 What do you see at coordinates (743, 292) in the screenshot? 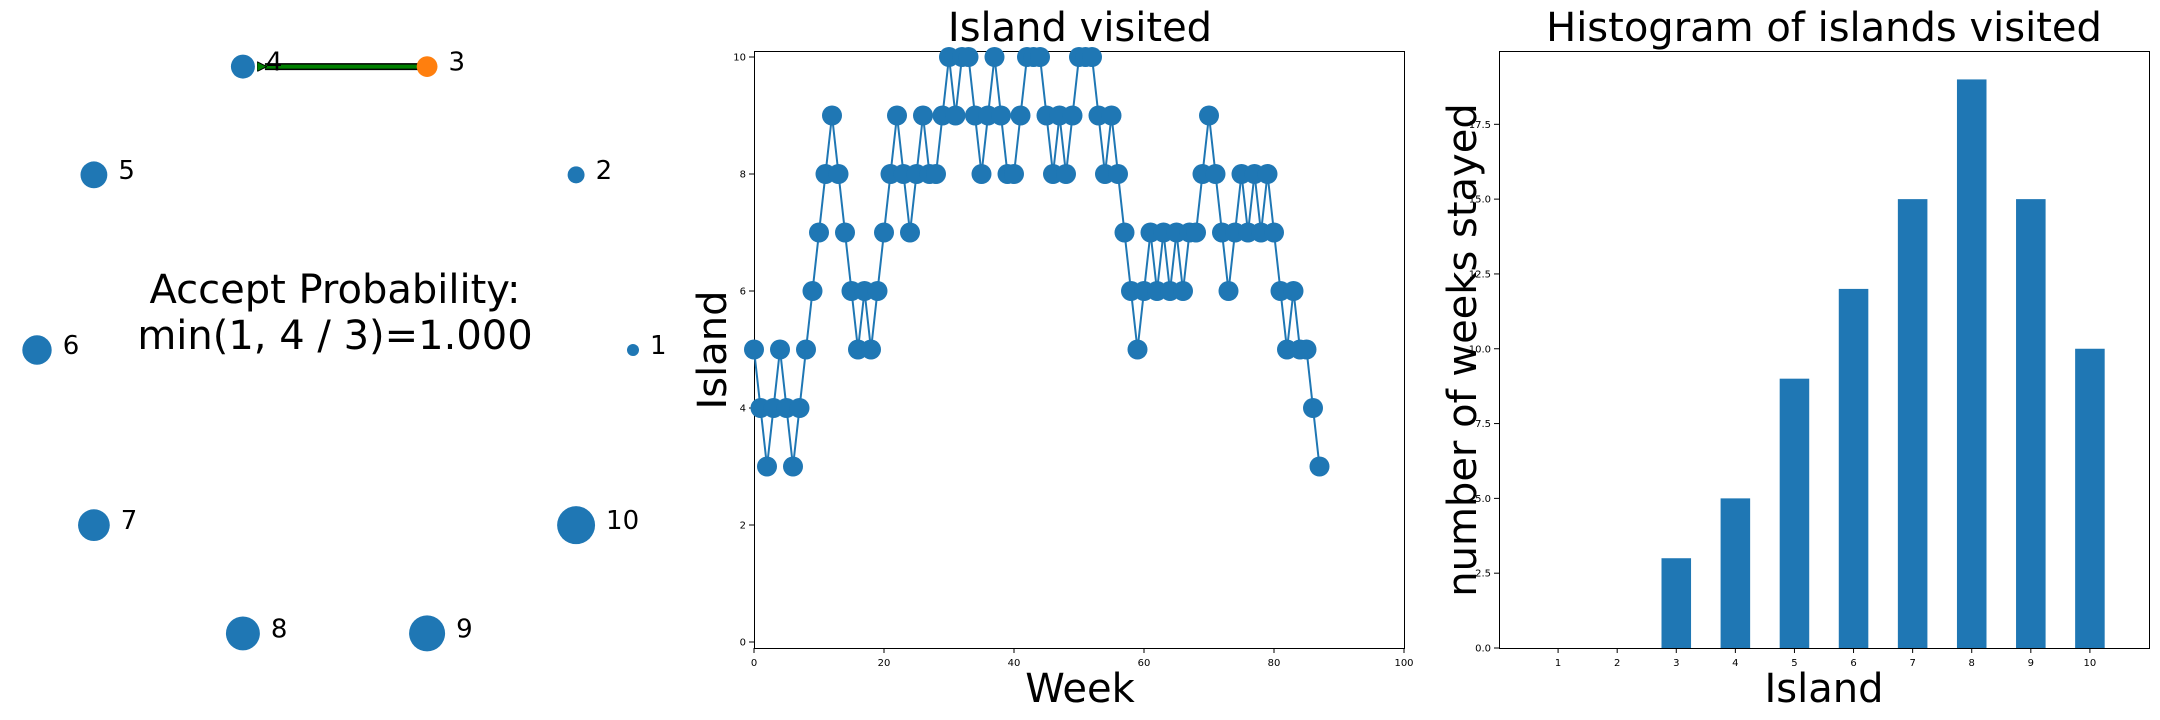
I see `line-y-tick-label: 6` at bounding box center [743, 292].